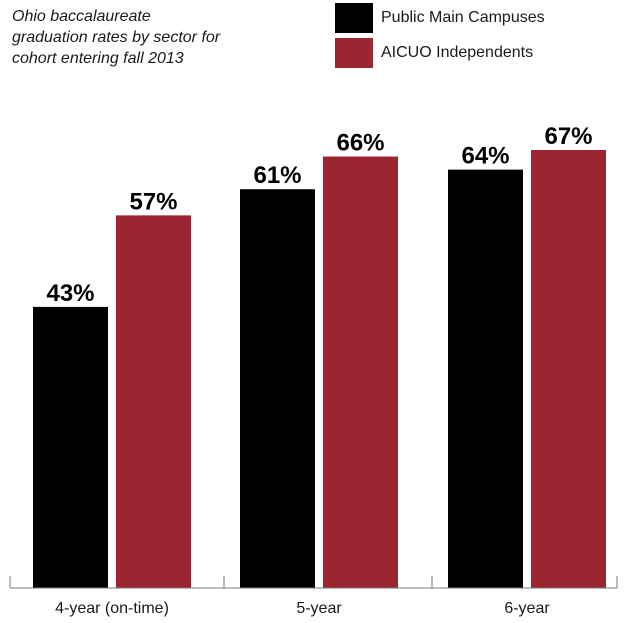 The width and height of the screenshot is (627, 623). I want to click on chart-title-line-1: Ohio baccalaureate, so click(81, 16).